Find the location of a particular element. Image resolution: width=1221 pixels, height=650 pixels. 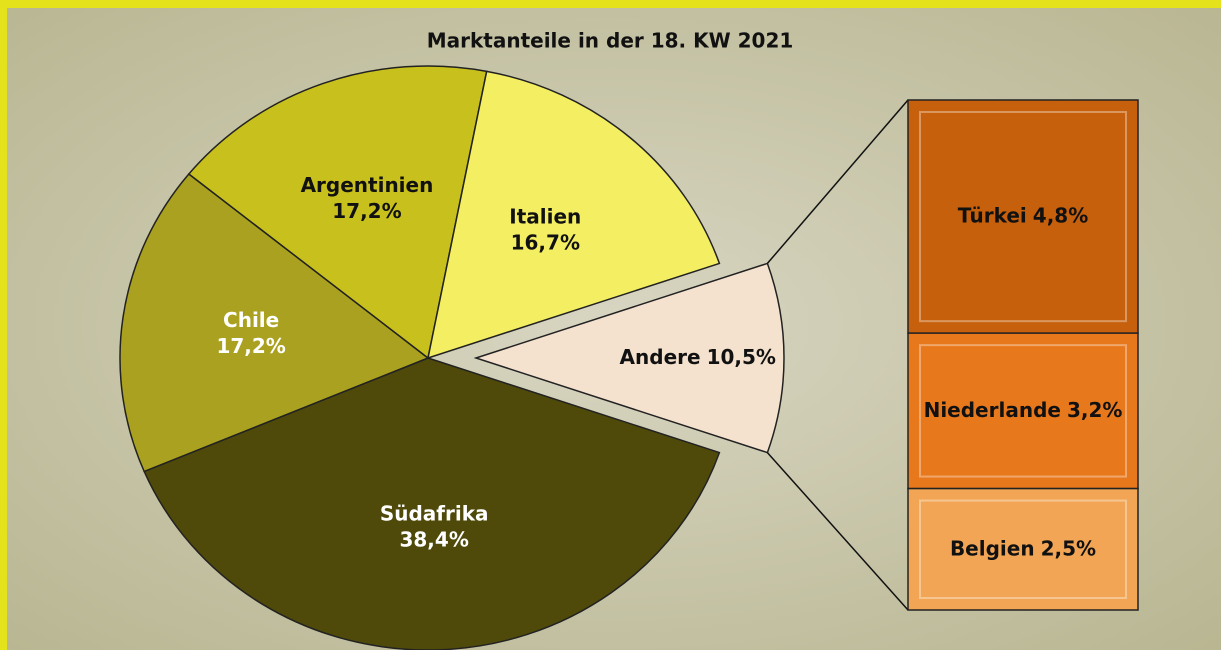

category-label: Andere is located at coordinates (660, 357).